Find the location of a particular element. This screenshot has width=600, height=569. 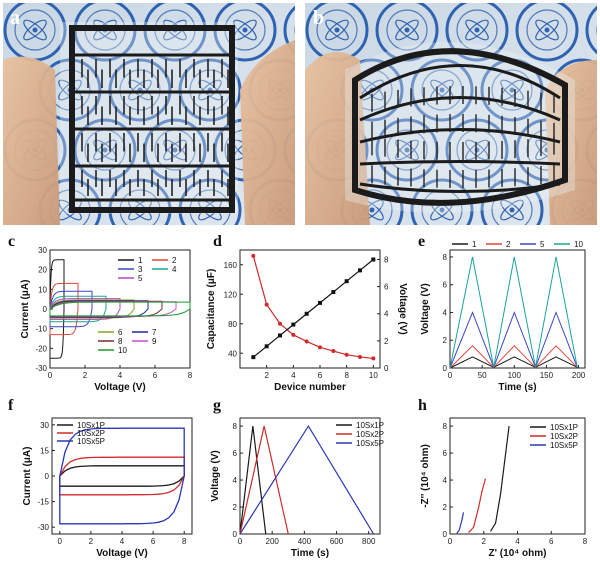

legend-label: 8 is located at coordinates (120, 341).